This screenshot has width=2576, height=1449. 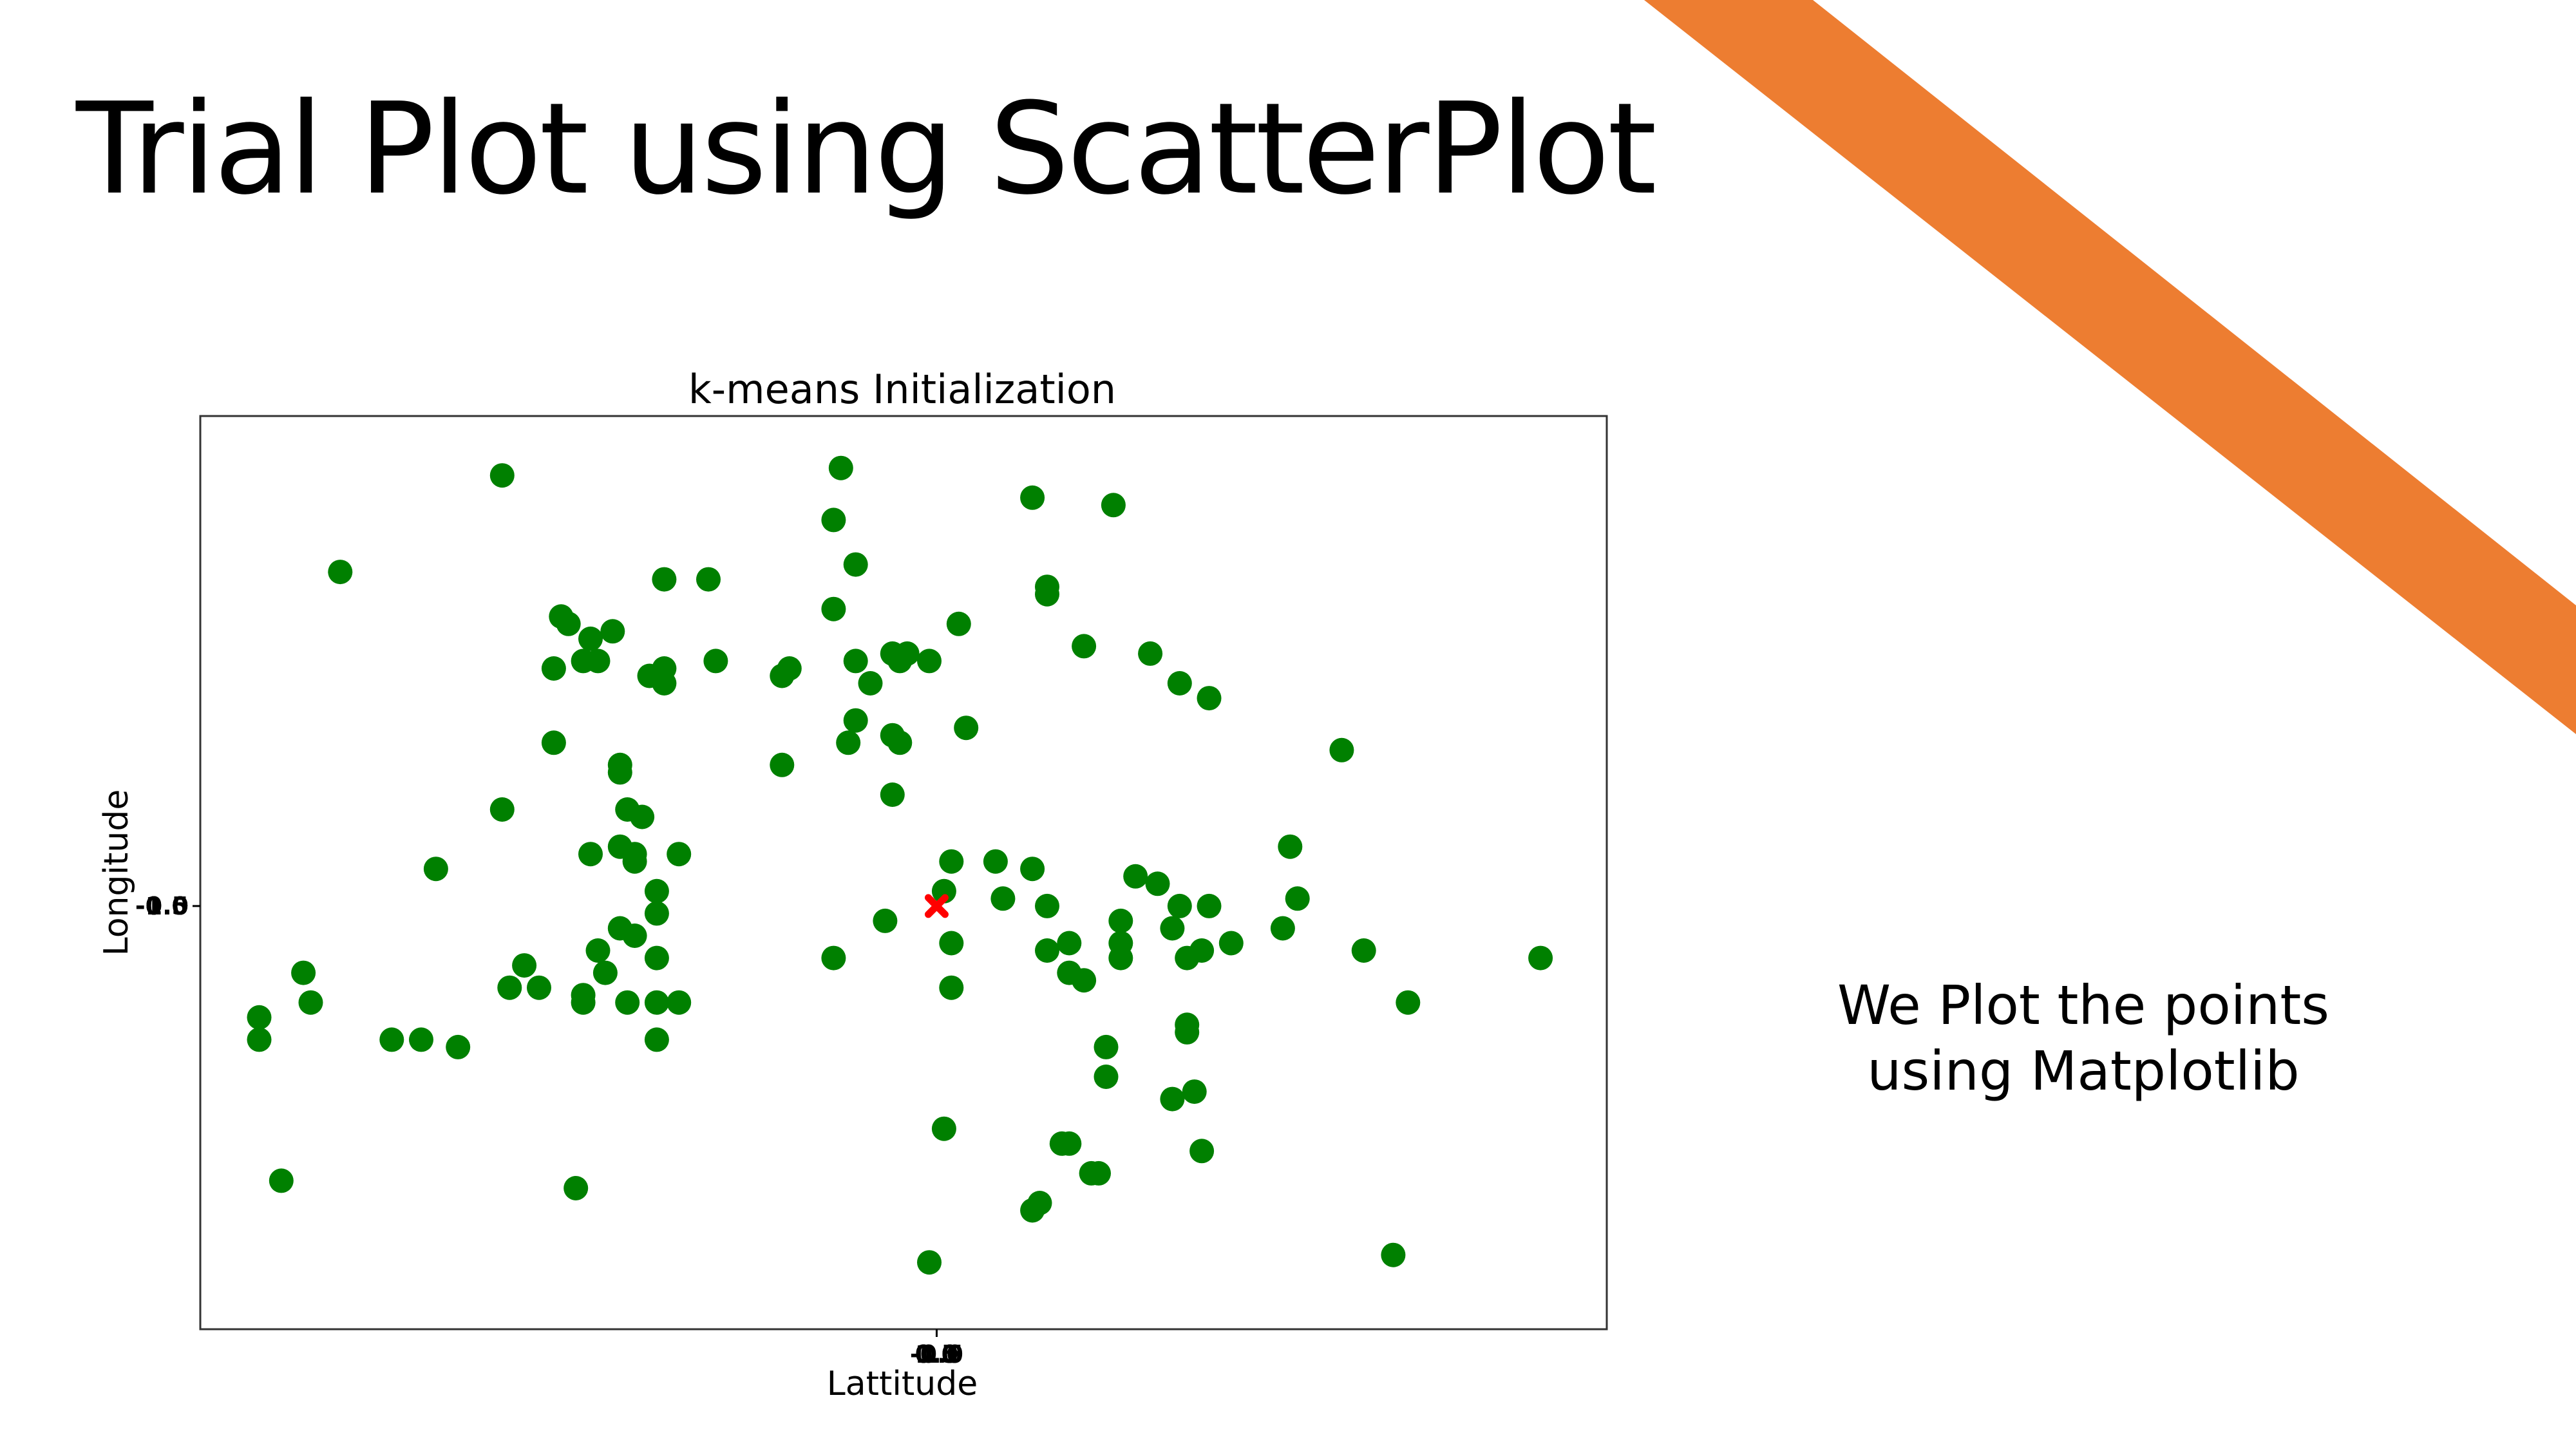 I want to click on side-note-line-2: using Matplotlib, so click(x=2083, y=1071).